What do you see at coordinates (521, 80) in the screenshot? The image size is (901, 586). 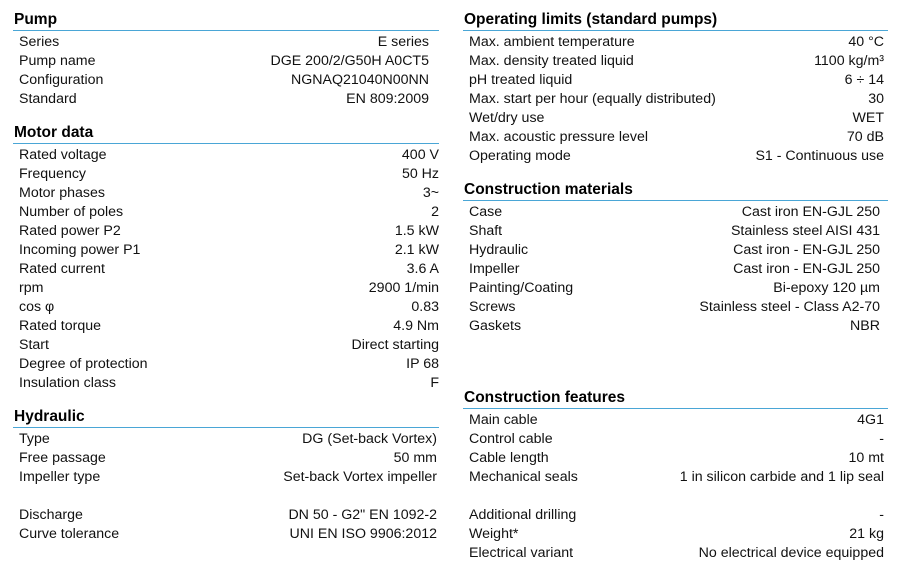 I see `spec-label: pH treated liquid` at bounding box center [521, 80].